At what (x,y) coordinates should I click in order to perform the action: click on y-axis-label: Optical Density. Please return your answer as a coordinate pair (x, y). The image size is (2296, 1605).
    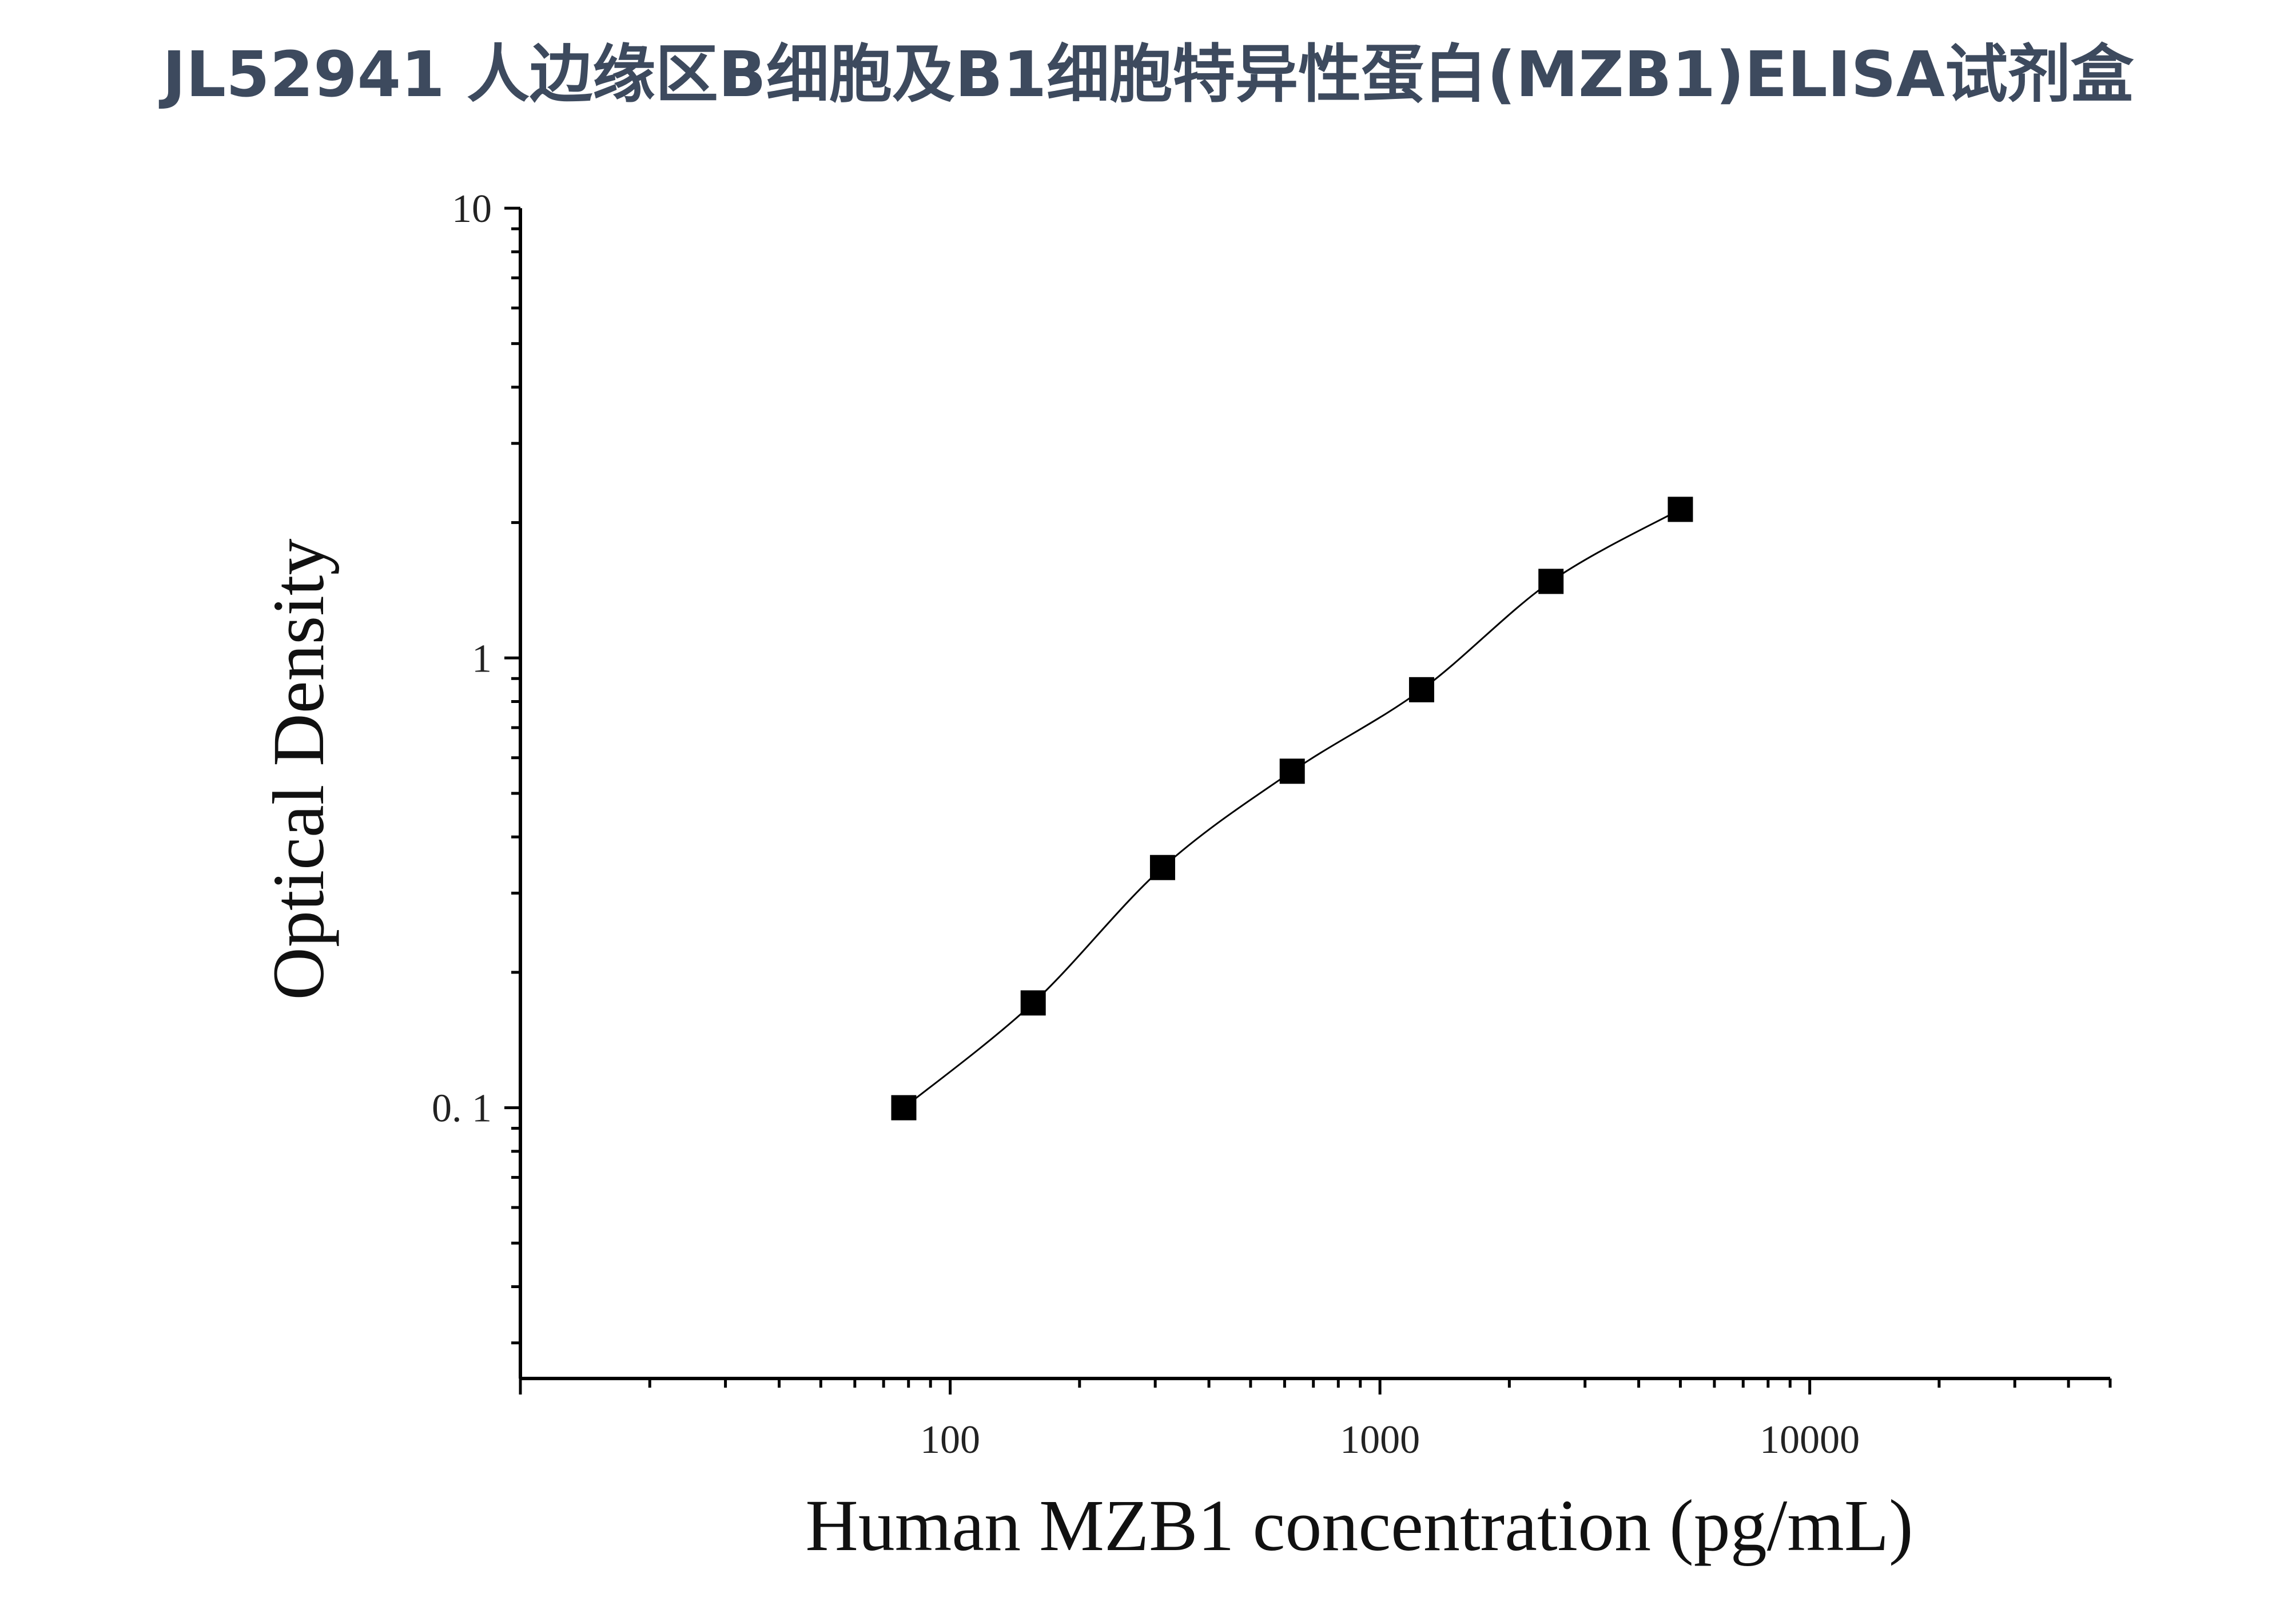
    Looking at the image, I should click on (299, 769).